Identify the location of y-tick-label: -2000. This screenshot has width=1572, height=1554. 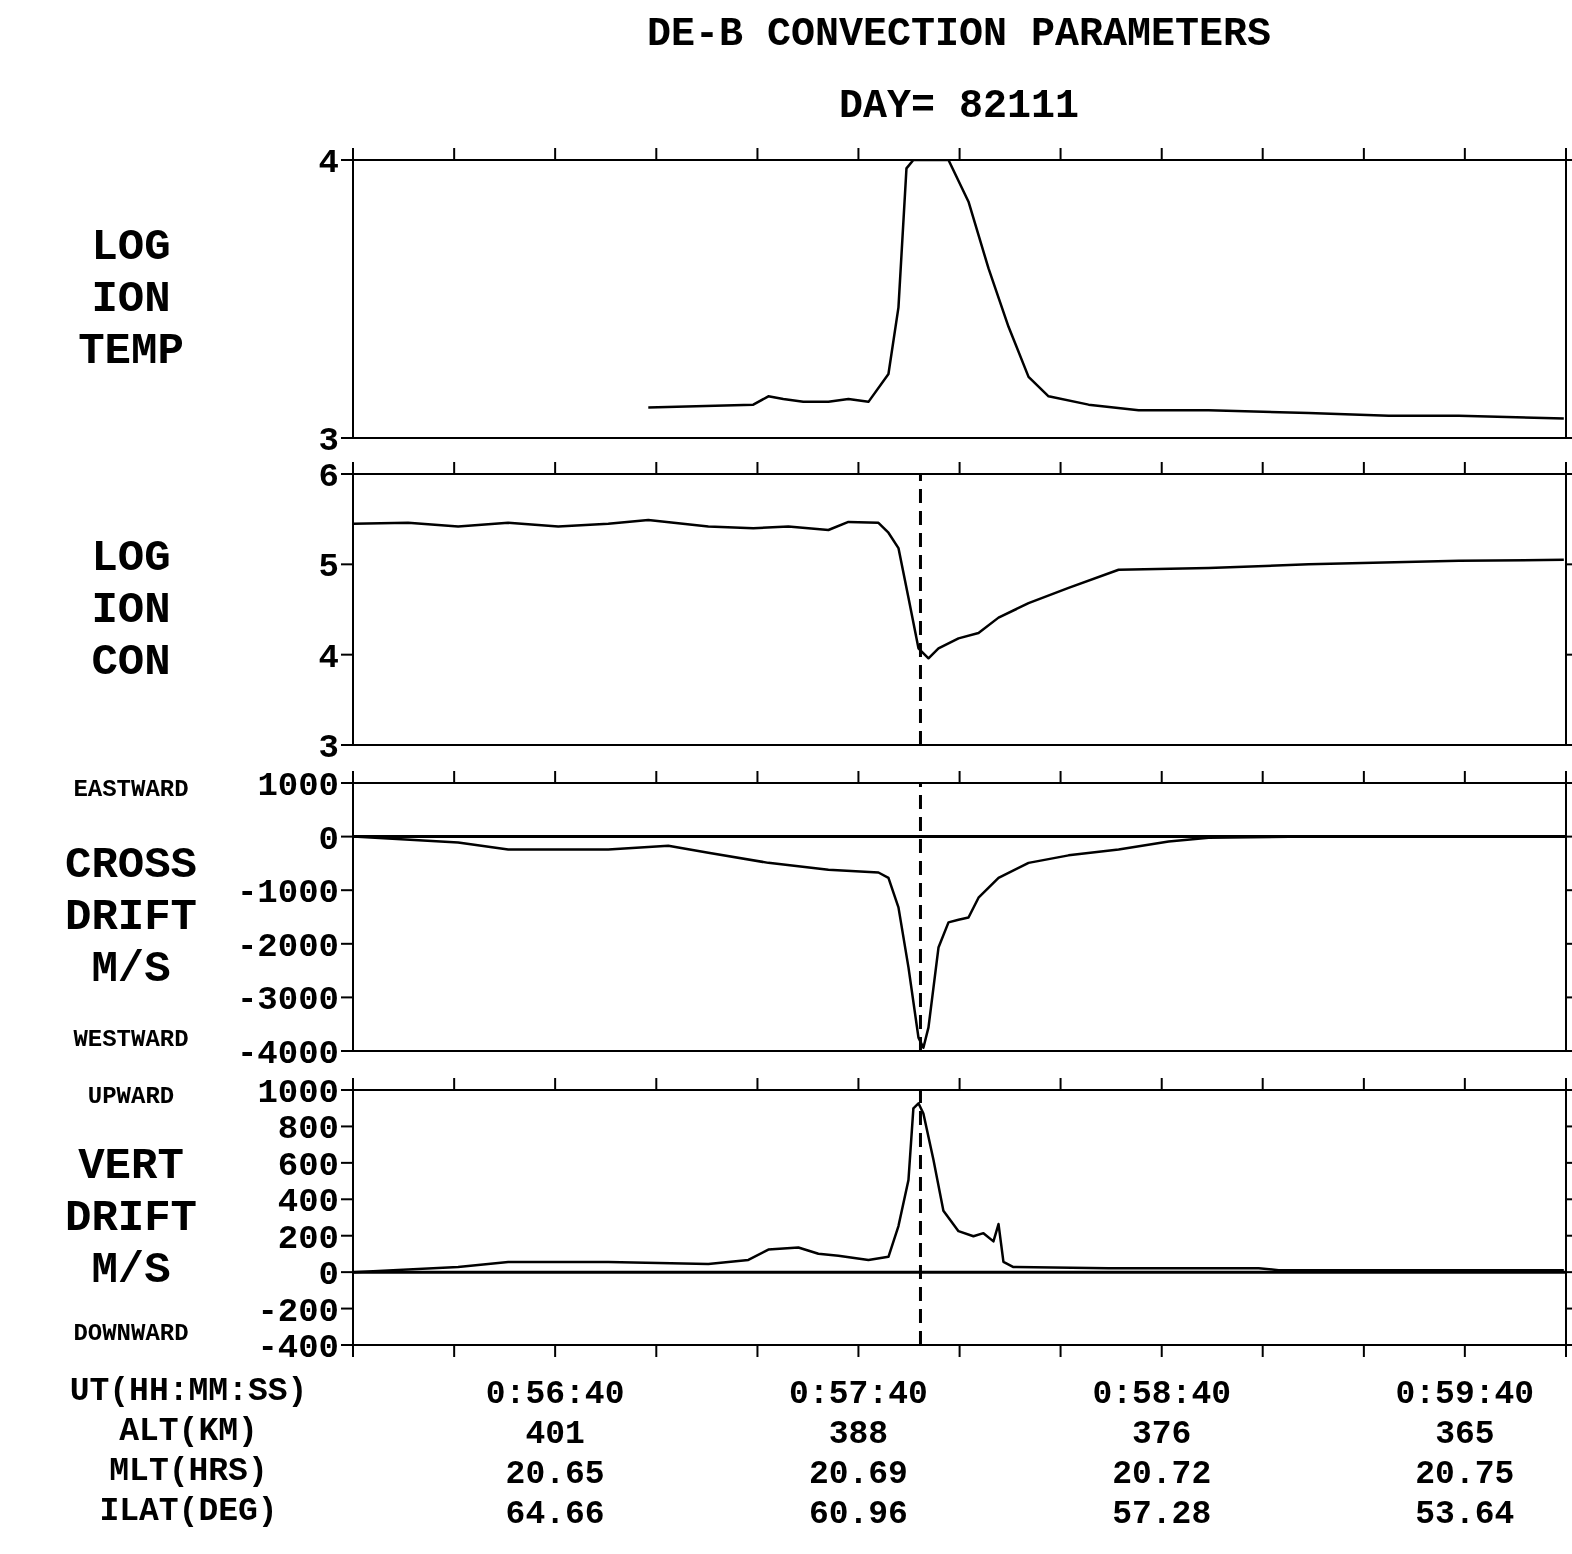
(287, 946).